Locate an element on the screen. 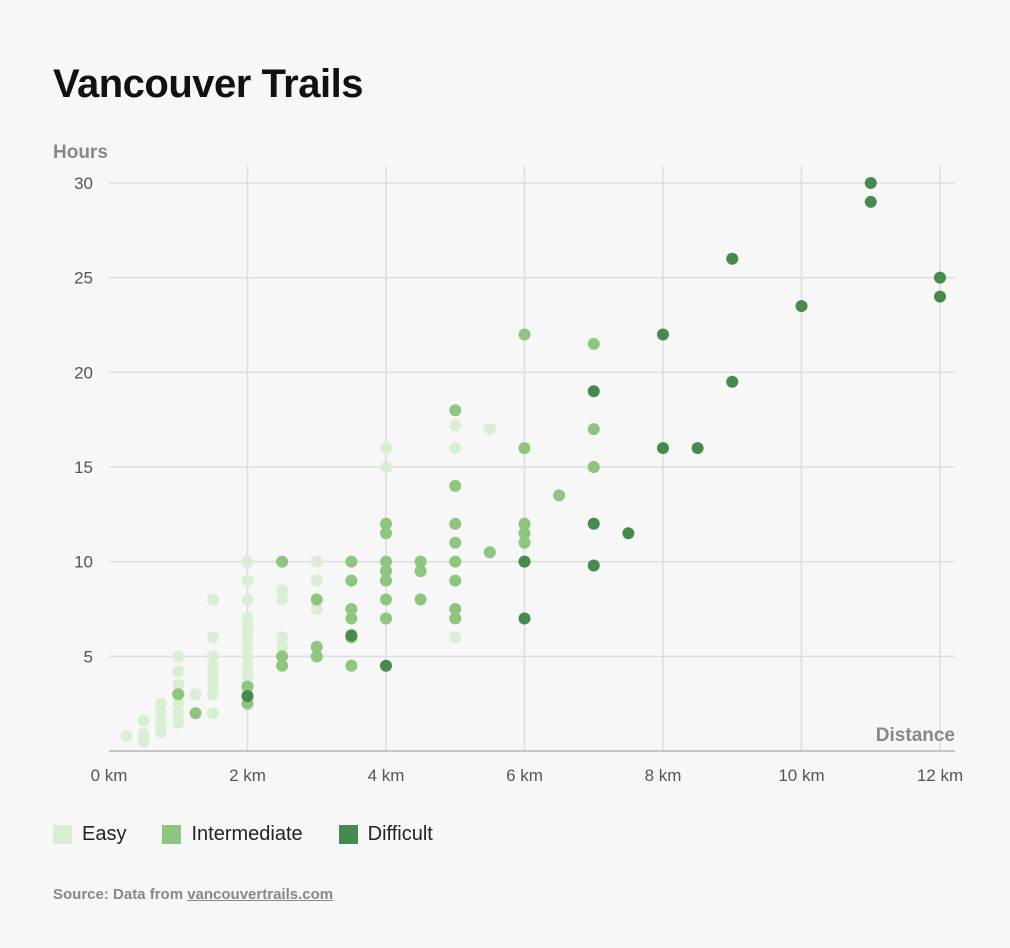 The image size is (1010, 948). source-link: vancouvertrails.com is located at coordinates (260, 894).